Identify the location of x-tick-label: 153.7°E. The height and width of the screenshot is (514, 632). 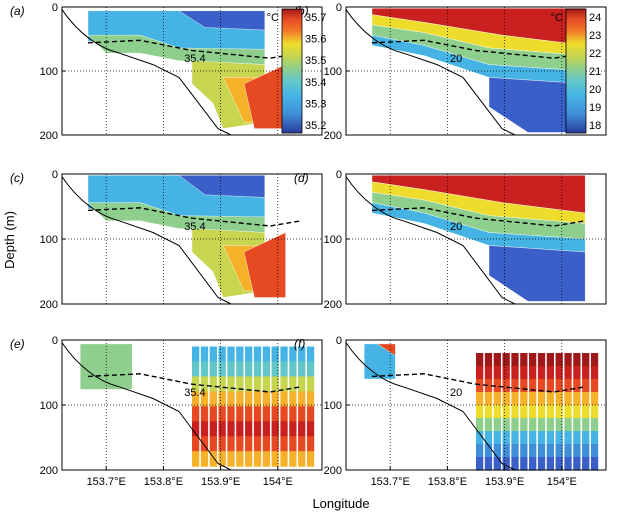
(390, 482).